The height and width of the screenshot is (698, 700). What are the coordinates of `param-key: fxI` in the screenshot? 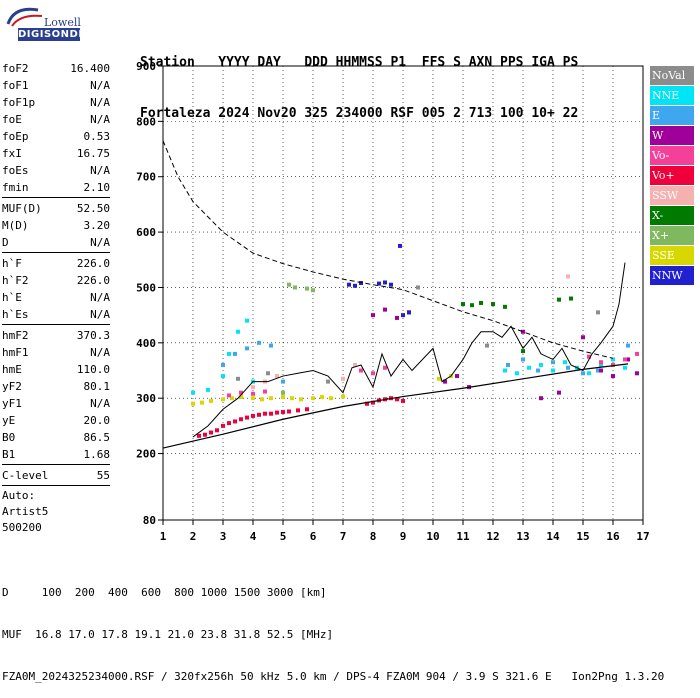 It's located at (12, 153).